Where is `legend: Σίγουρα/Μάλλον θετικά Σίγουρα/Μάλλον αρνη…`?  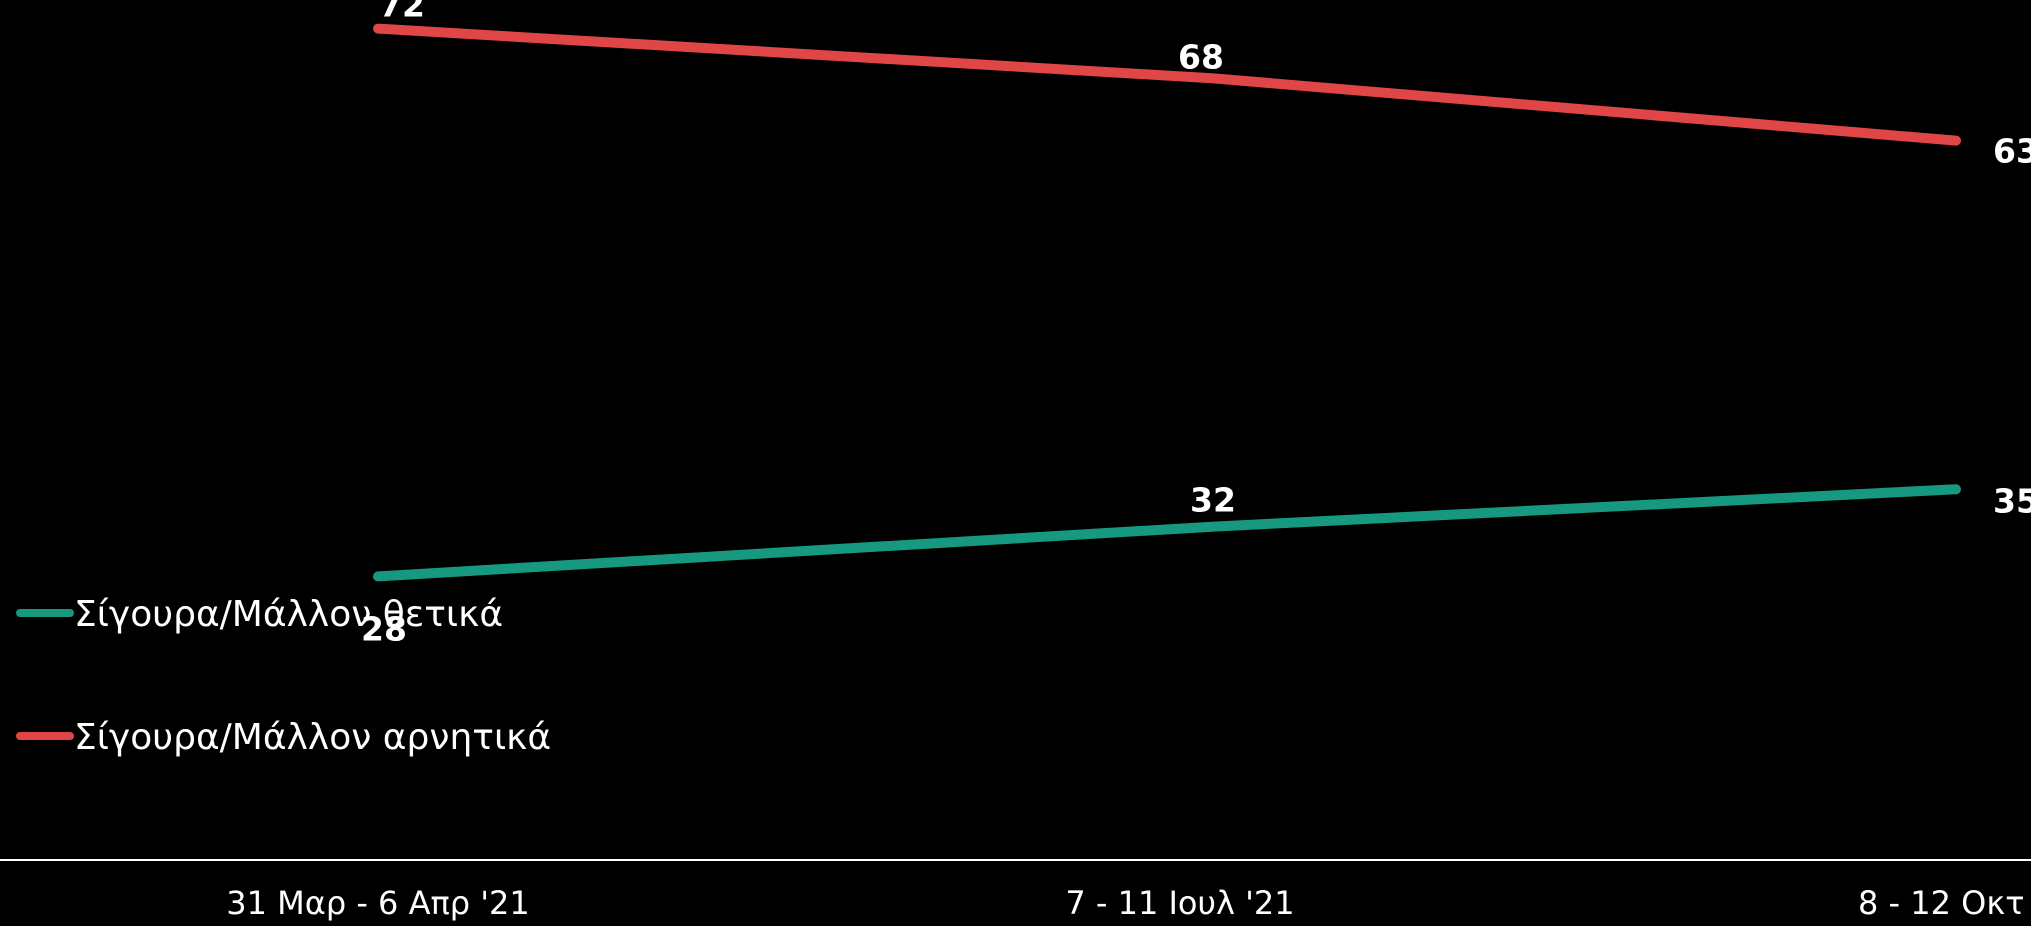 legend: Σίγουρα/Μάλλον θετικά Σίγουρα/Μάλλον αρνη… is located at coordinates (283, 676).